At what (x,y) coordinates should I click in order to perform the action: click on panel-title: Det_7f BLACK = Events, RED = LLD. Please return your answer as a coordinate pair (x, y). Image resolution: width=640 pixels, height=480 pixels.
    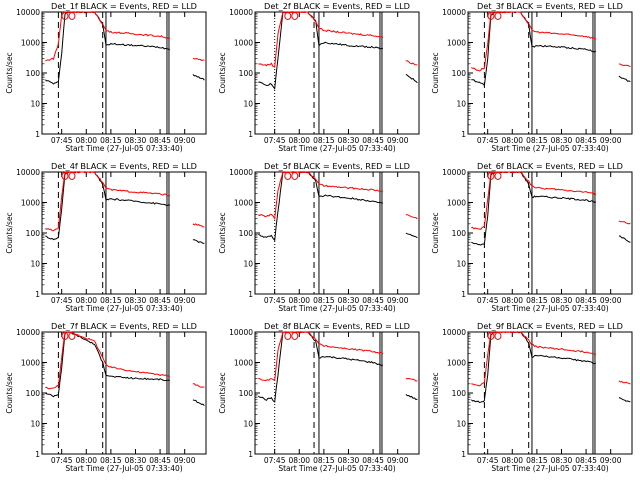
    Looking at the image, I should click on (124, 326).